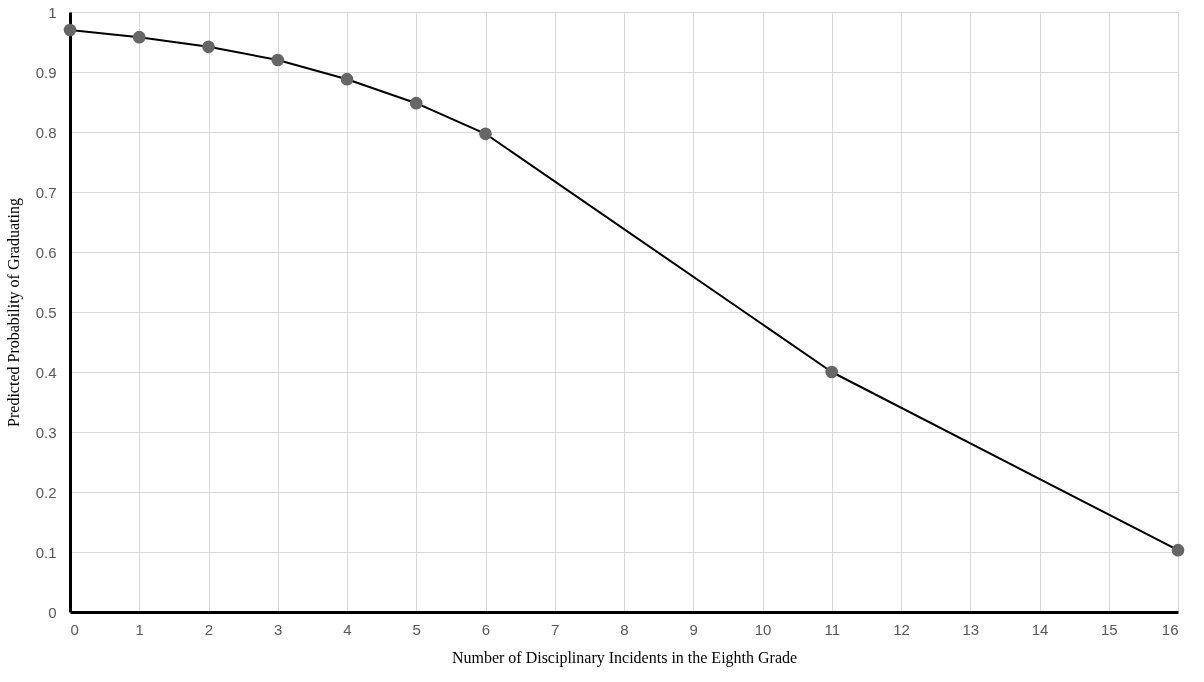 Image resolution: width=1204 pixels, height=682 pixels. Describe the element at coordinates (46, 432) in the screenshot. I see `y-tick-label: 0.3` at that location.